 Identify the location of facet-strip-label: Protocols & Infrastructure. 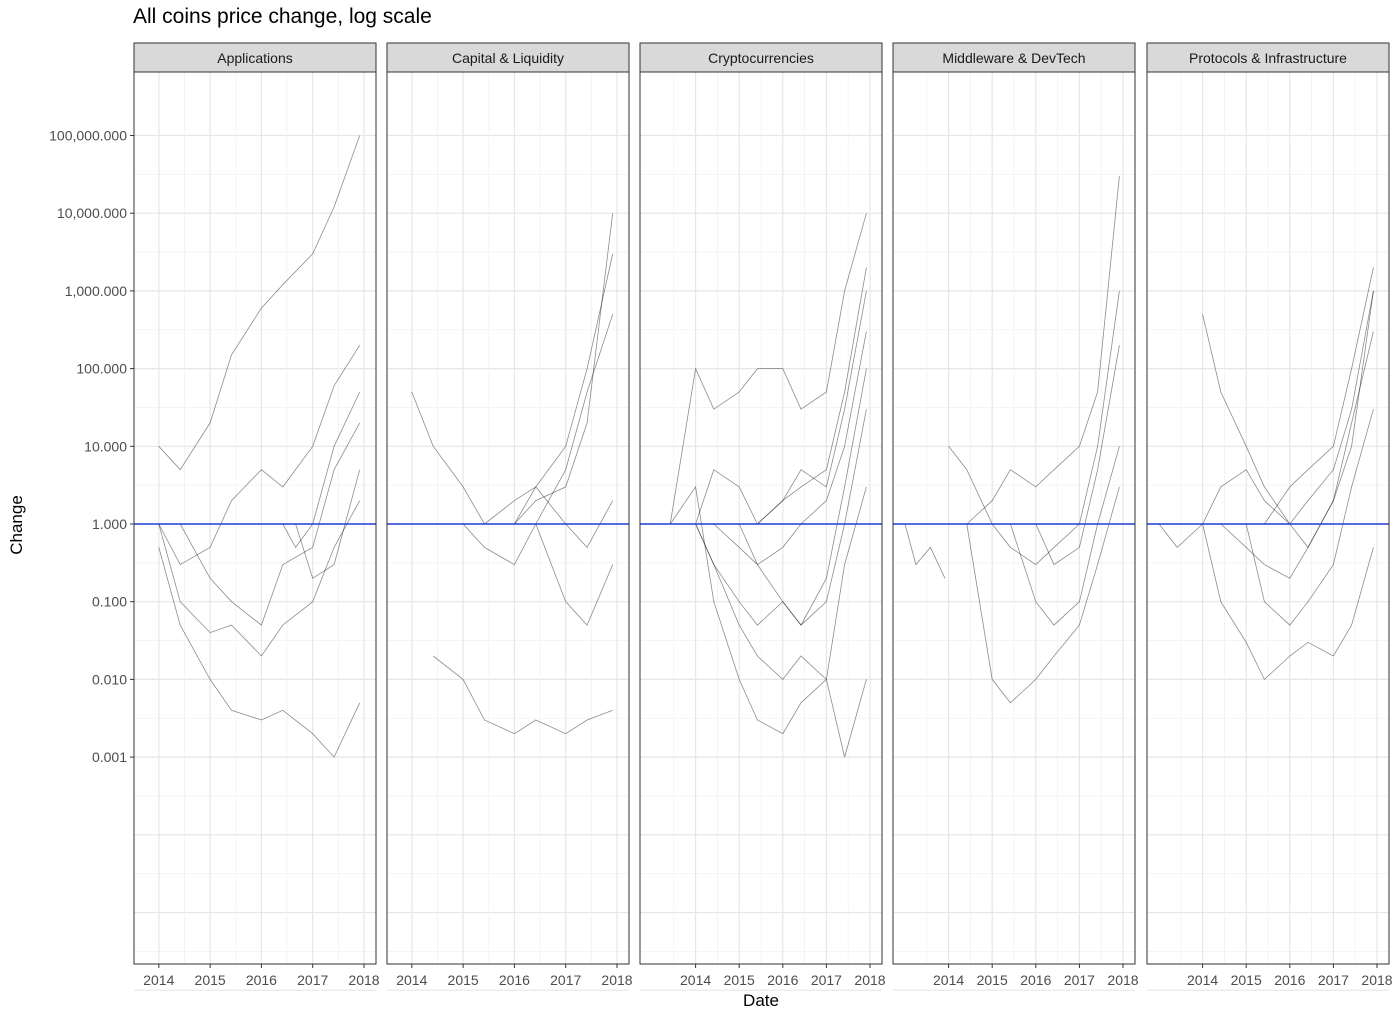
(1268, 58).